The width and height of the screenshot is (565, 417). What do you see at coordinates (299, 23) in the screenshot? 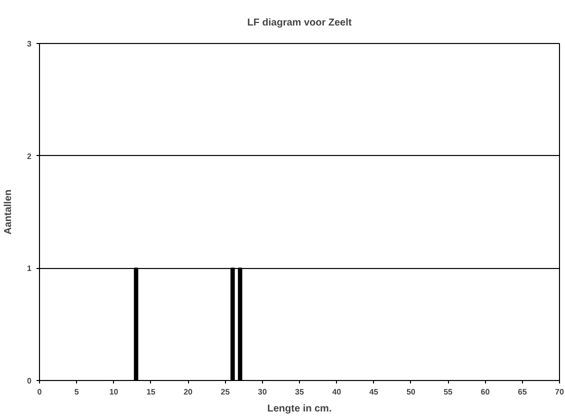
I see `chart-title: LF diagram voor Zeelt` at bounding box center [299, 23].